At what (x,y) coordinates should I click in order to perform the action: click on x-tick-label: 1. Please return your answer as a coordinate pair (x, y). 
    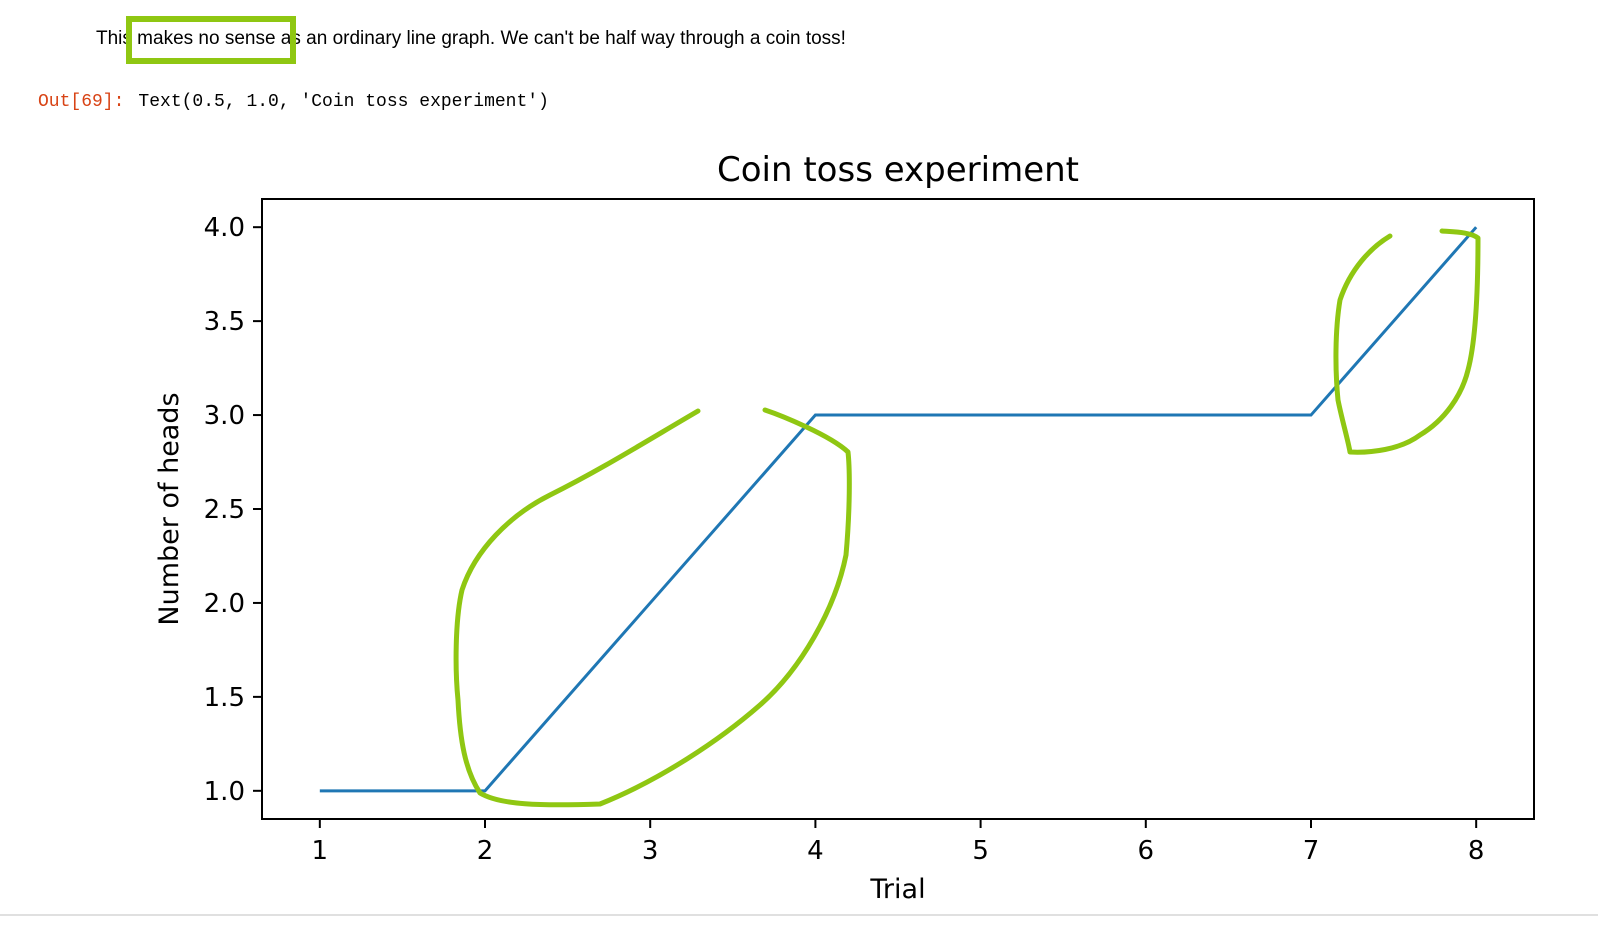
    Looking at the image, I should click on (320, 851).